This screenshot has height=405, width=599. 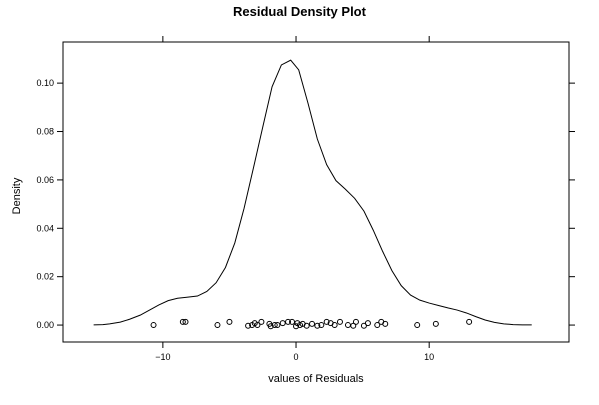 What do you see at coordinates (17, 195) in the screenshot?
I see `y-axis-label: Density` at bounding box center [17, 195].